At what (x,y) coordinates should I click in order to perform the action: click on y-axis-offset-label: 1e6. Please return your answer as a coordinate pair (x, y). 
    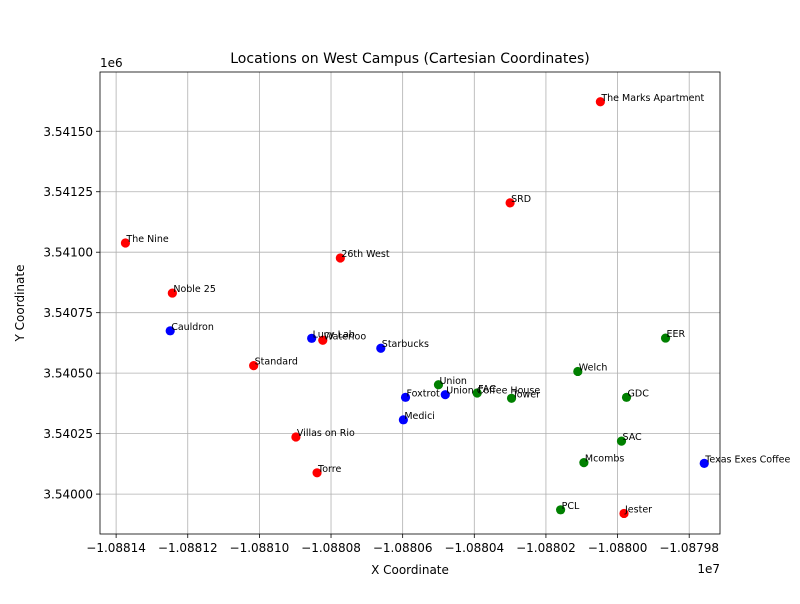
    Looking at the image, I should click on (111, 63).